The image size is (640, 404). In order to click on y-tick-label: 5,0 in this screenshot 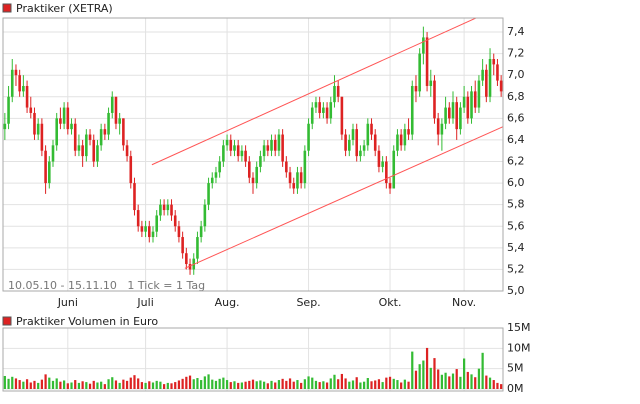, I will do `click(516, 290)`.